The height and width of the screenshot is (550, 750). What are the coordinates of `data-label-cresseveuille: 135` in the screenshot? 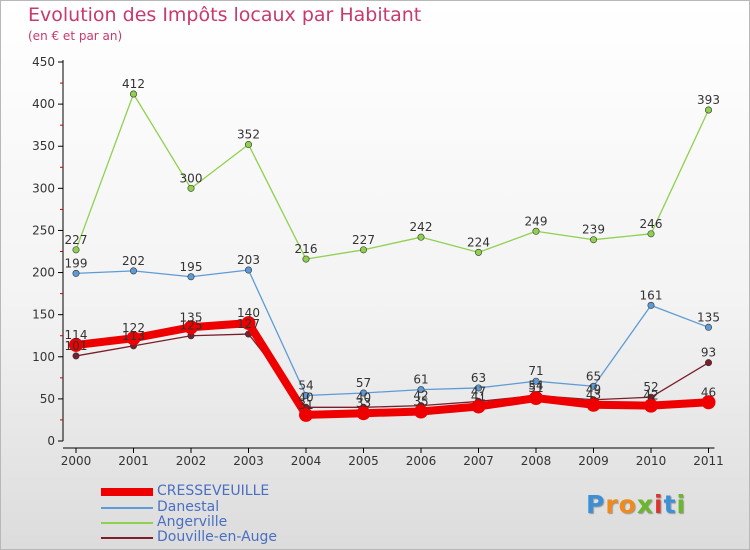 It's located at (191, 317).